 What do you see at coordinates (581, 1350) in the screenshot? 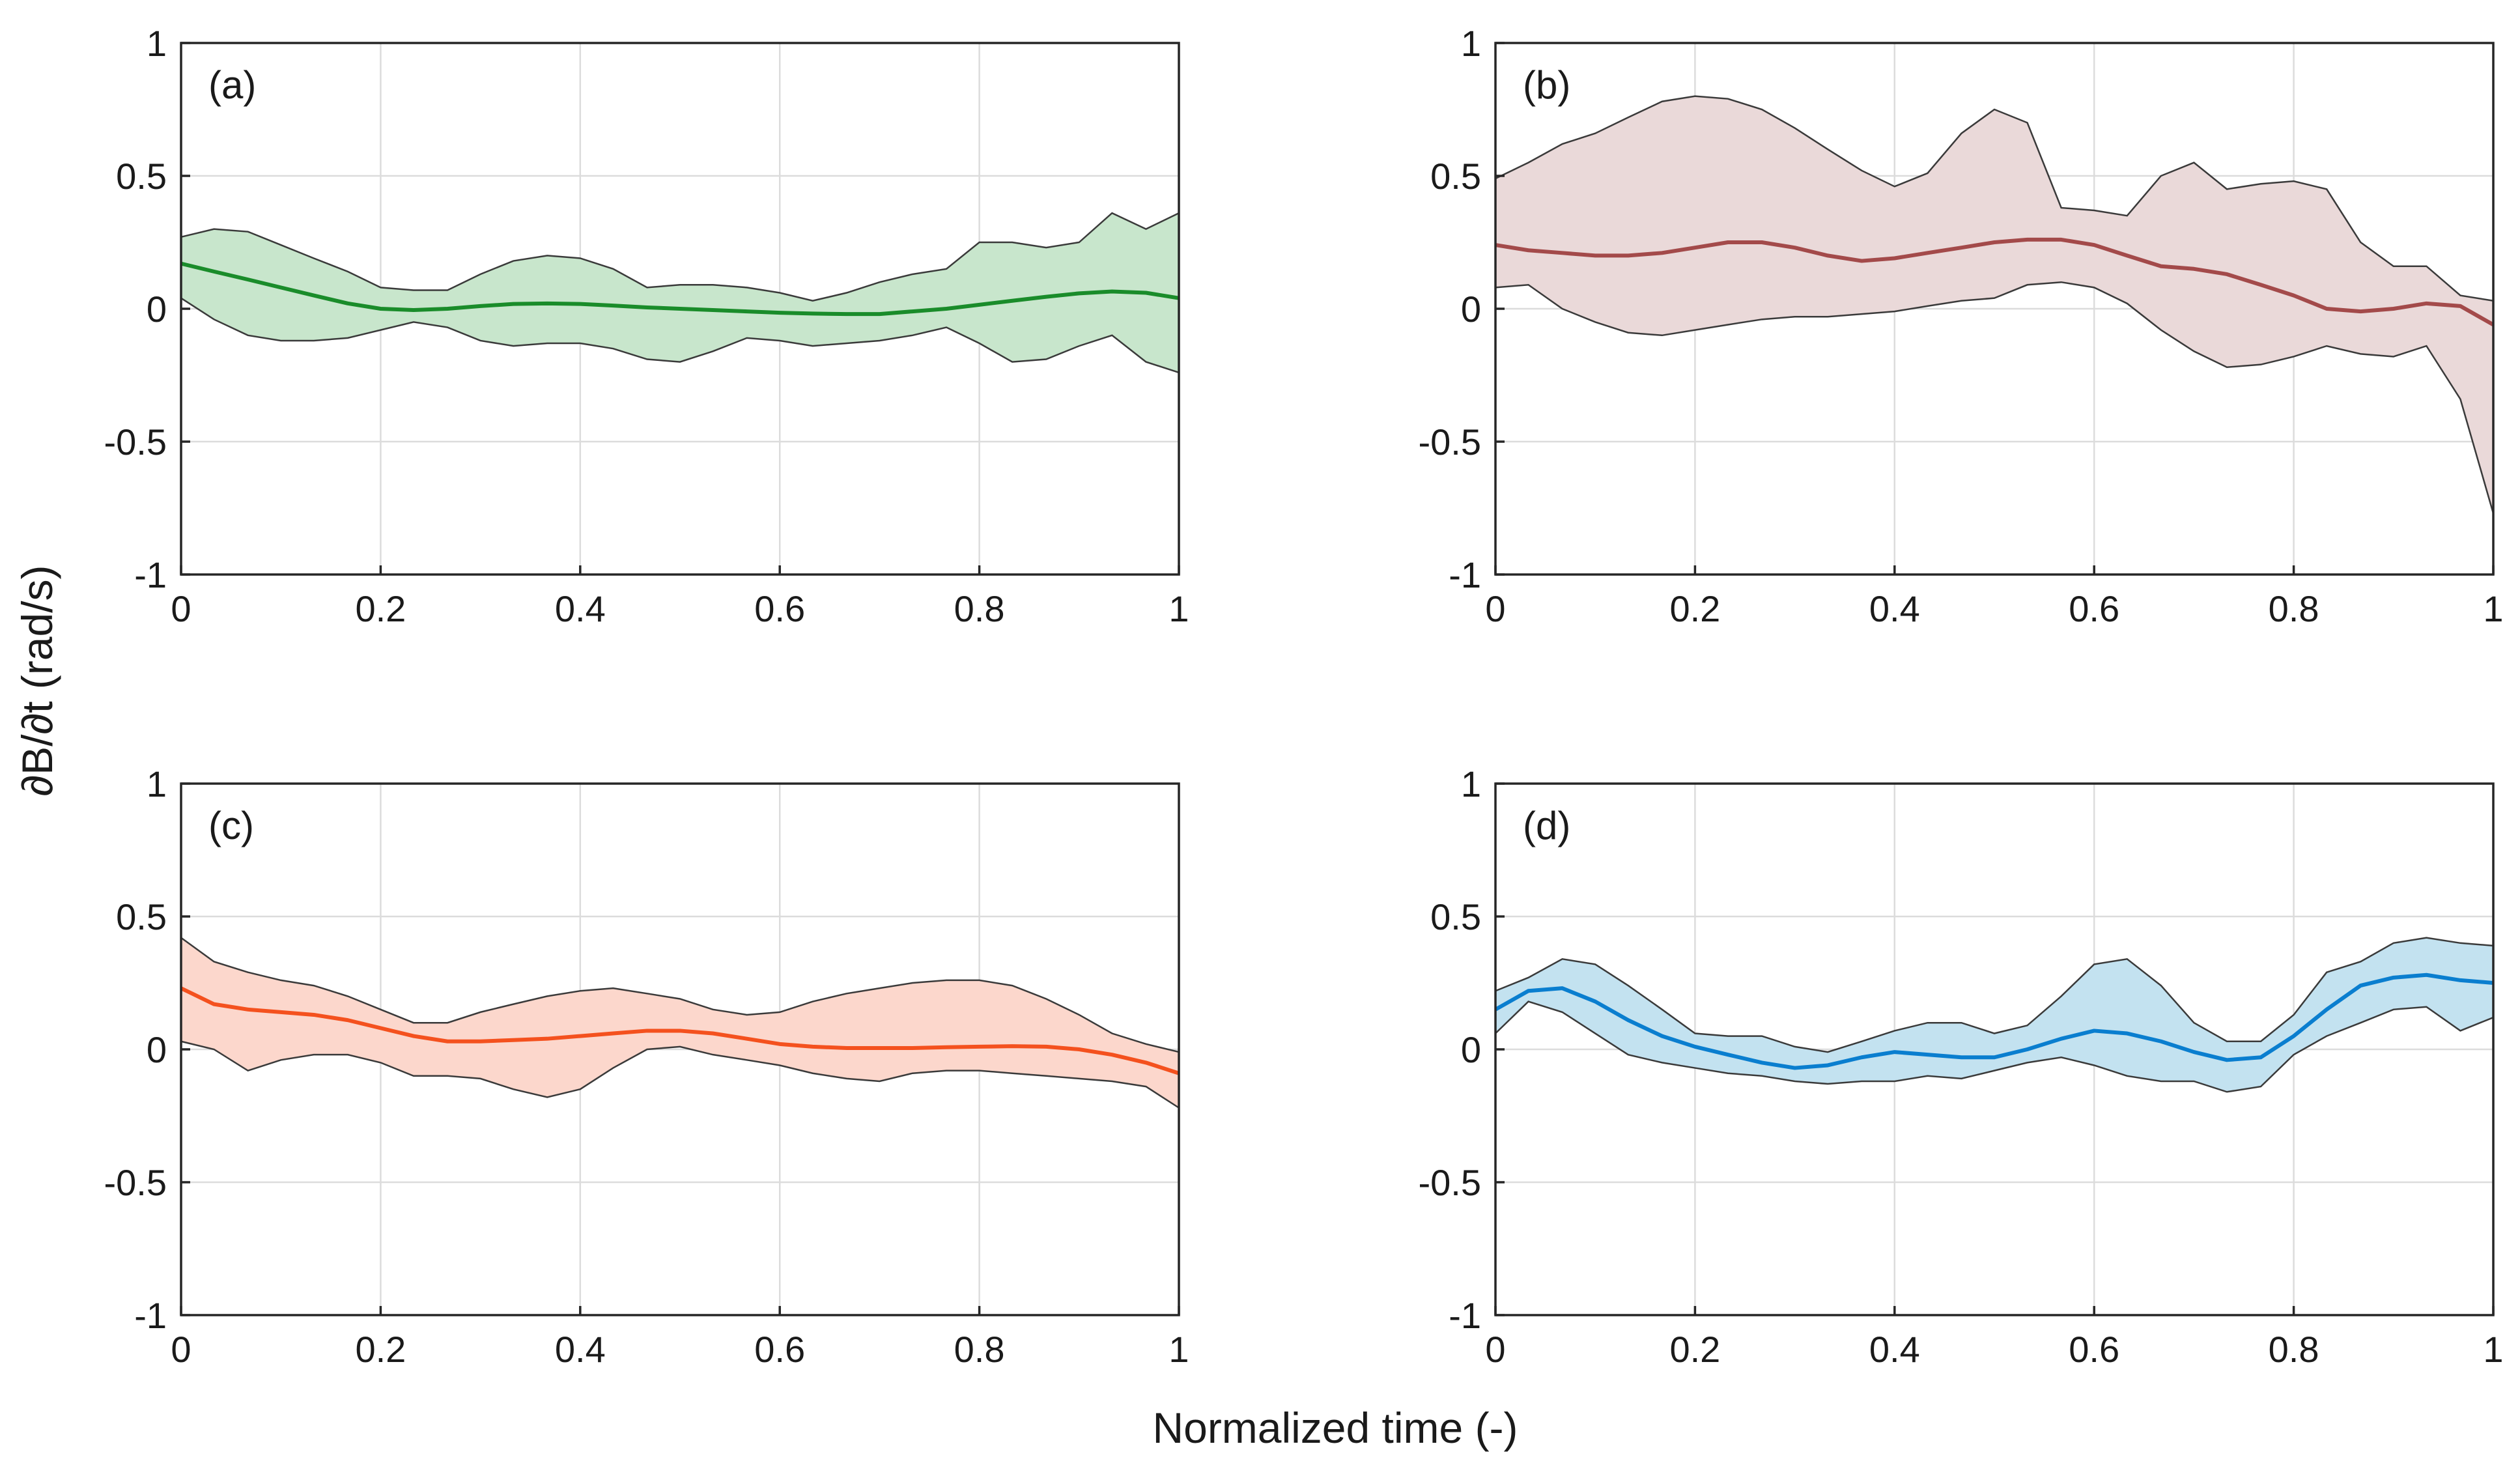
I see `panel-c-x-tick-label: 0.4` at bounding box center [581, 1350].